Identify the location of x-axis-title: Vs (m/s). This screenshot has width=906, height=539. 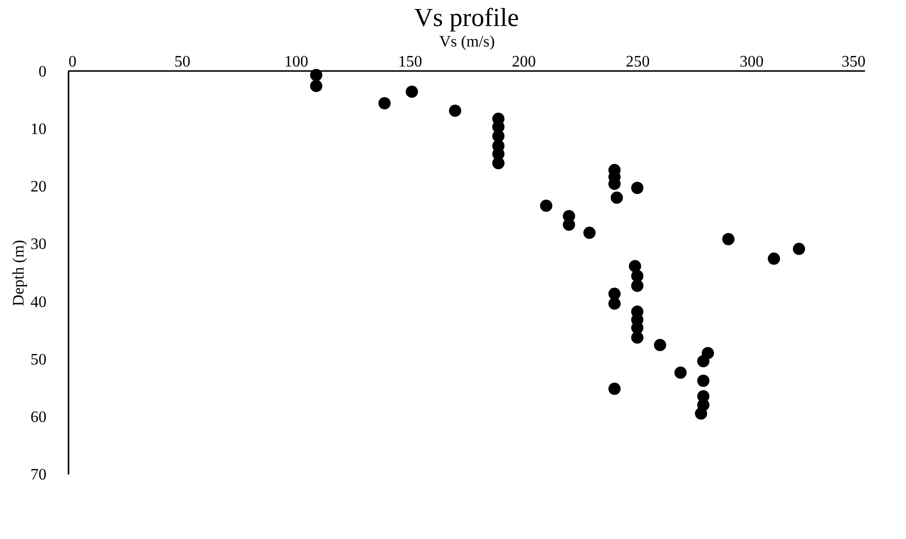
(467, 42).